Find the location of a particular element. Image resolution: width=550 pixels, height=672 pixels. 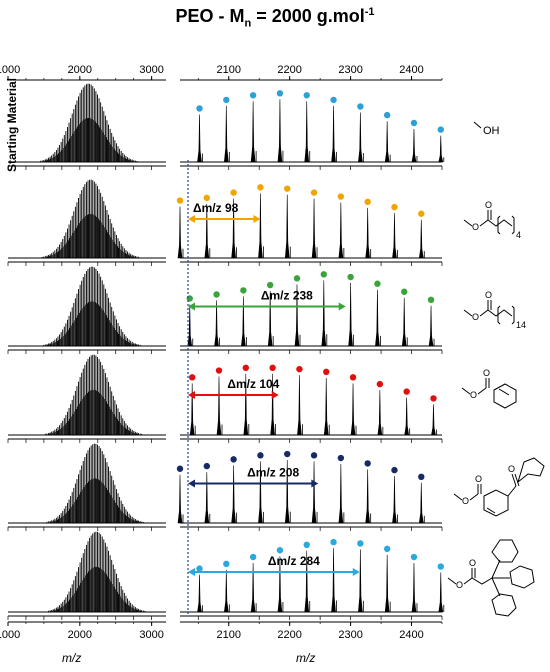

structures: OH O O 4 O O 14 O is located at coordinates (496, 369).